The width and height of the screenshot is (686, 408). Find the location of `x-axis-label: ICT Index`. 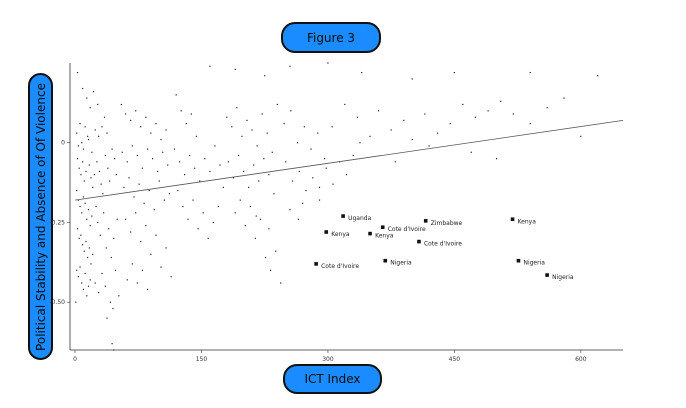

x-axis-label: ICT Index is located at coordinates (332, 379).